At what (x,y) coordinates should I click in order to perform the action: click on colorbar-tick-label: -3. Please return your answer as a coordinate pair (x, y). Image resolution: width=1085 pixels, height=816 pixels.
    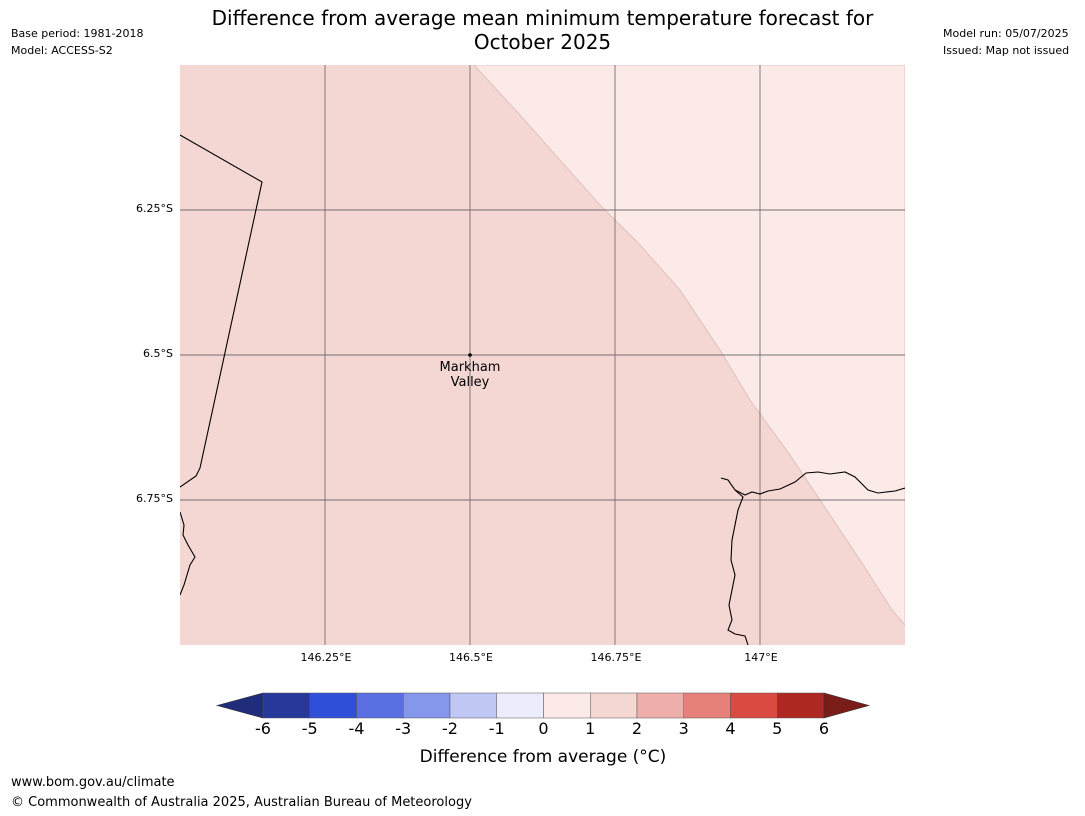
    Looking at the image, I should click on (403, 728).